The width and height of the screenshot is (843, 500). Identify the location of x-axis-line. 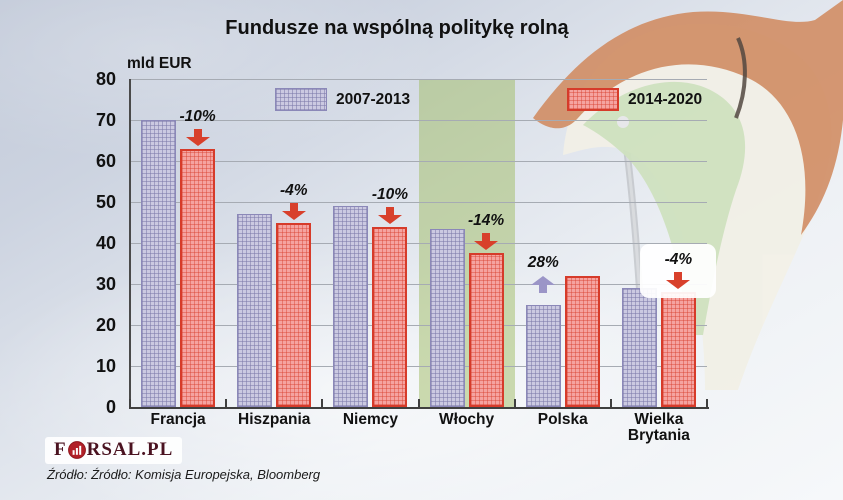
(419, 408).